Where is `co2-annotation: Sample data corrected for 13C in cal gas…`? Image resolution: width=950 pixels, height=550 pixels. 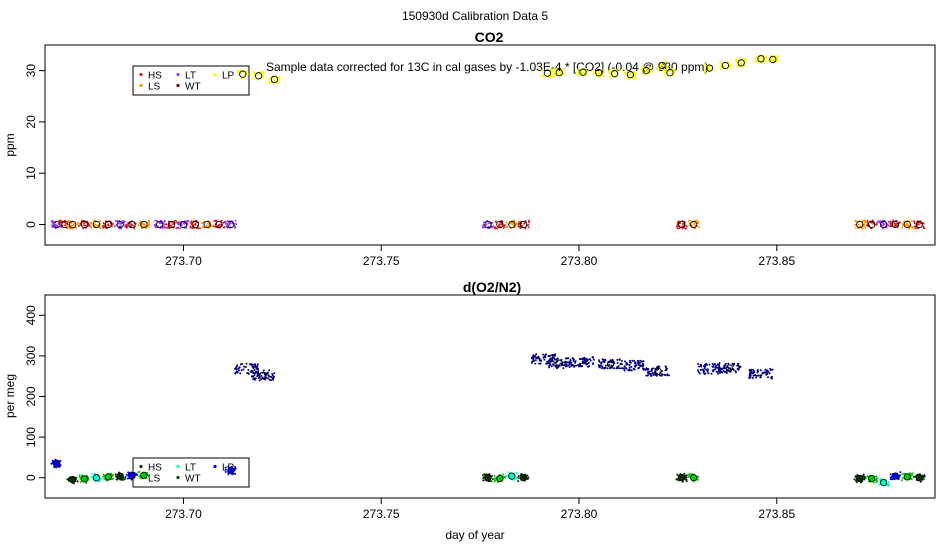
co2-annotation: Sample data corrected for 13C in cal gas… is located at coordinates (487, 67).